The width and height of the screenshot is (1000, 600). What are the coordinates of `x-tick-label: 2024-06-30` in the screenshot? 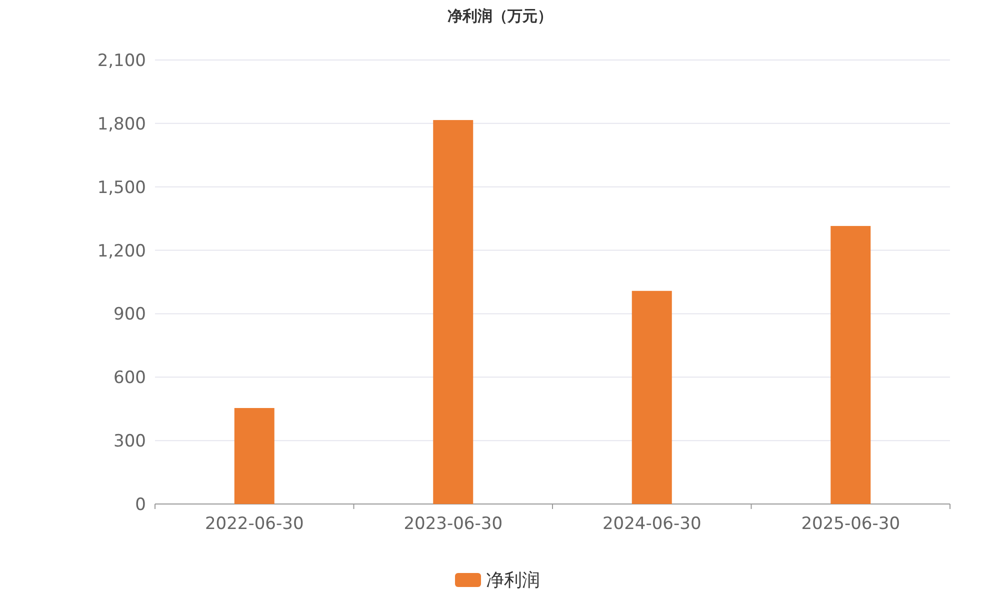 It's located at (652, 524).